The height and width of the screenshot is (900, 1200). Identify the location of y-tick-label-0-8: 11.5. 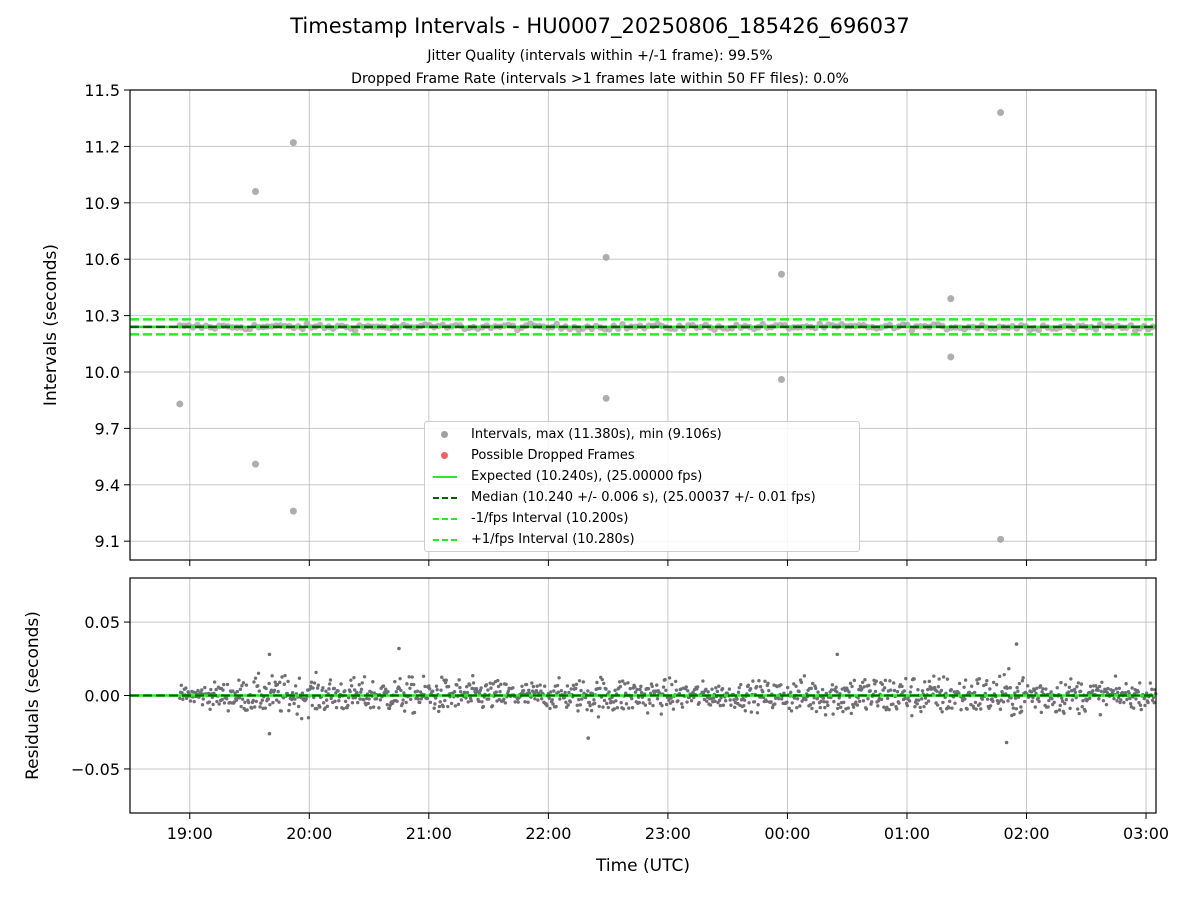
(102, 90).